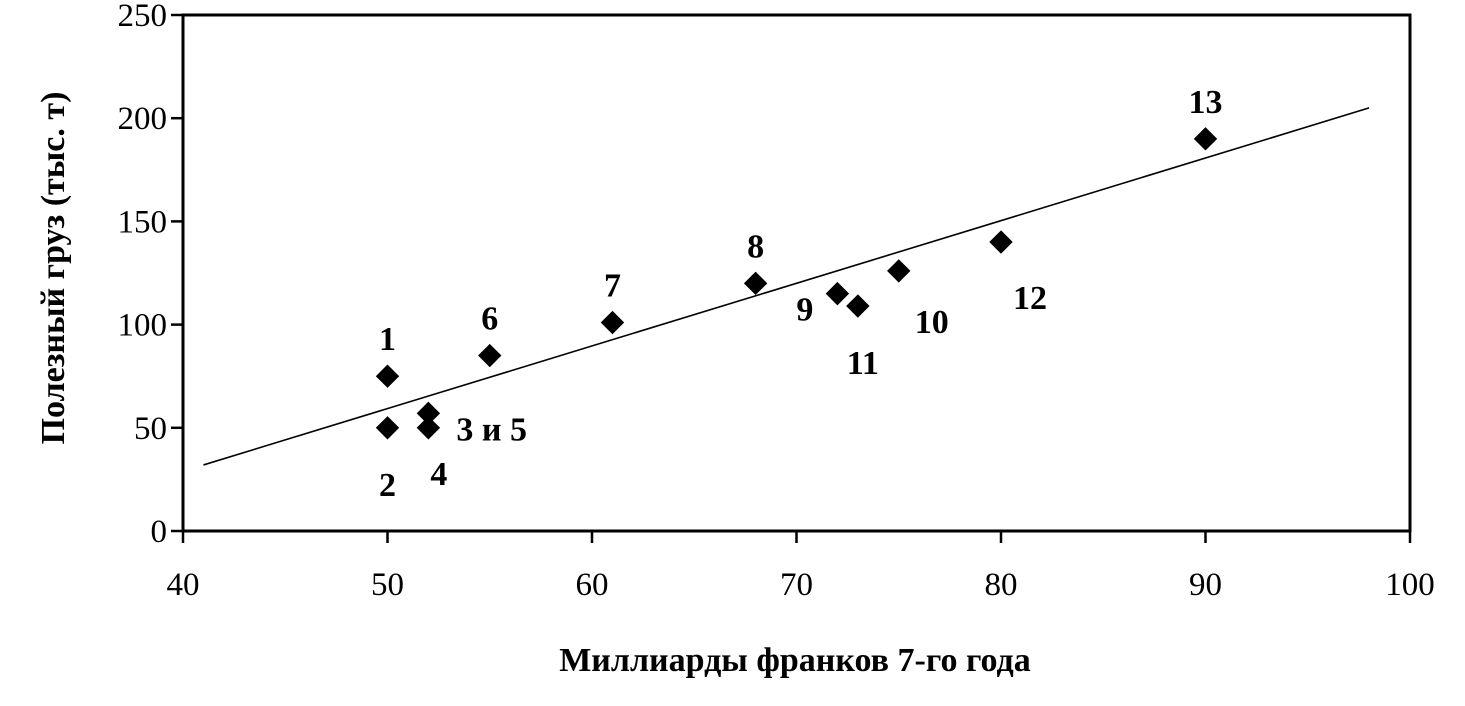  What do you see at coordinates (1001, 585) in the screenshot?
I see `x-tick-label: 80` at bounding box center [1001, 585].